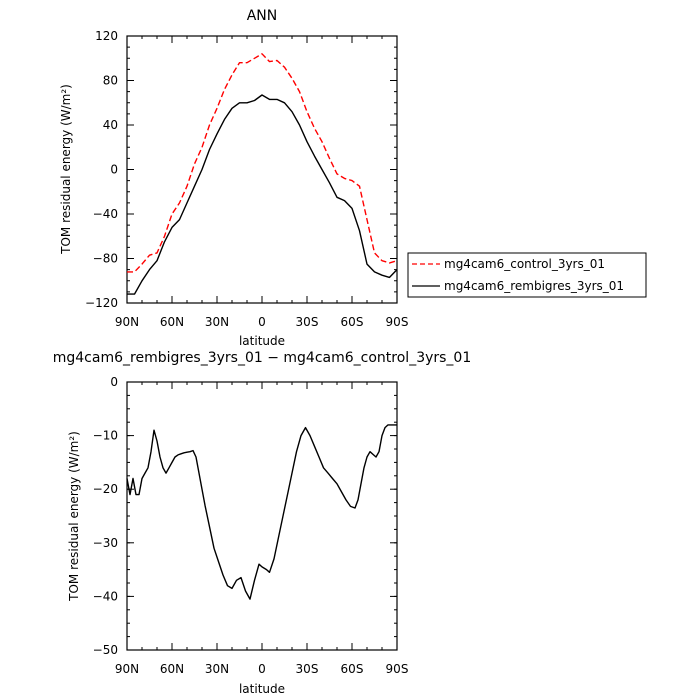  I want to click on bottom-x-axis-label: latitude, so click(262, 689).